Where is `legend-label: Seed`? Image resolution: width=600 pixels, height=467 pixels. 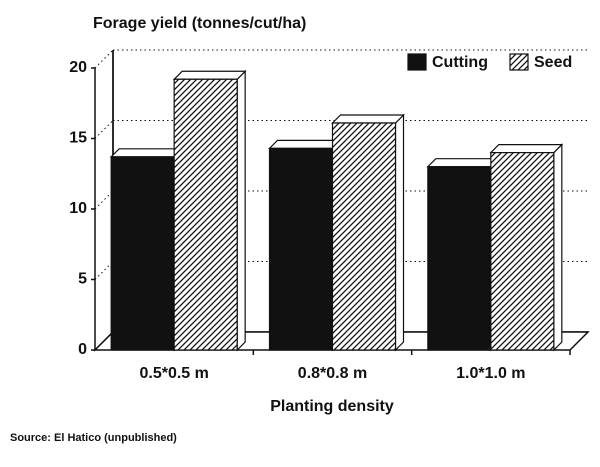
legend-label: Seed is located at coordinates (553, 62).